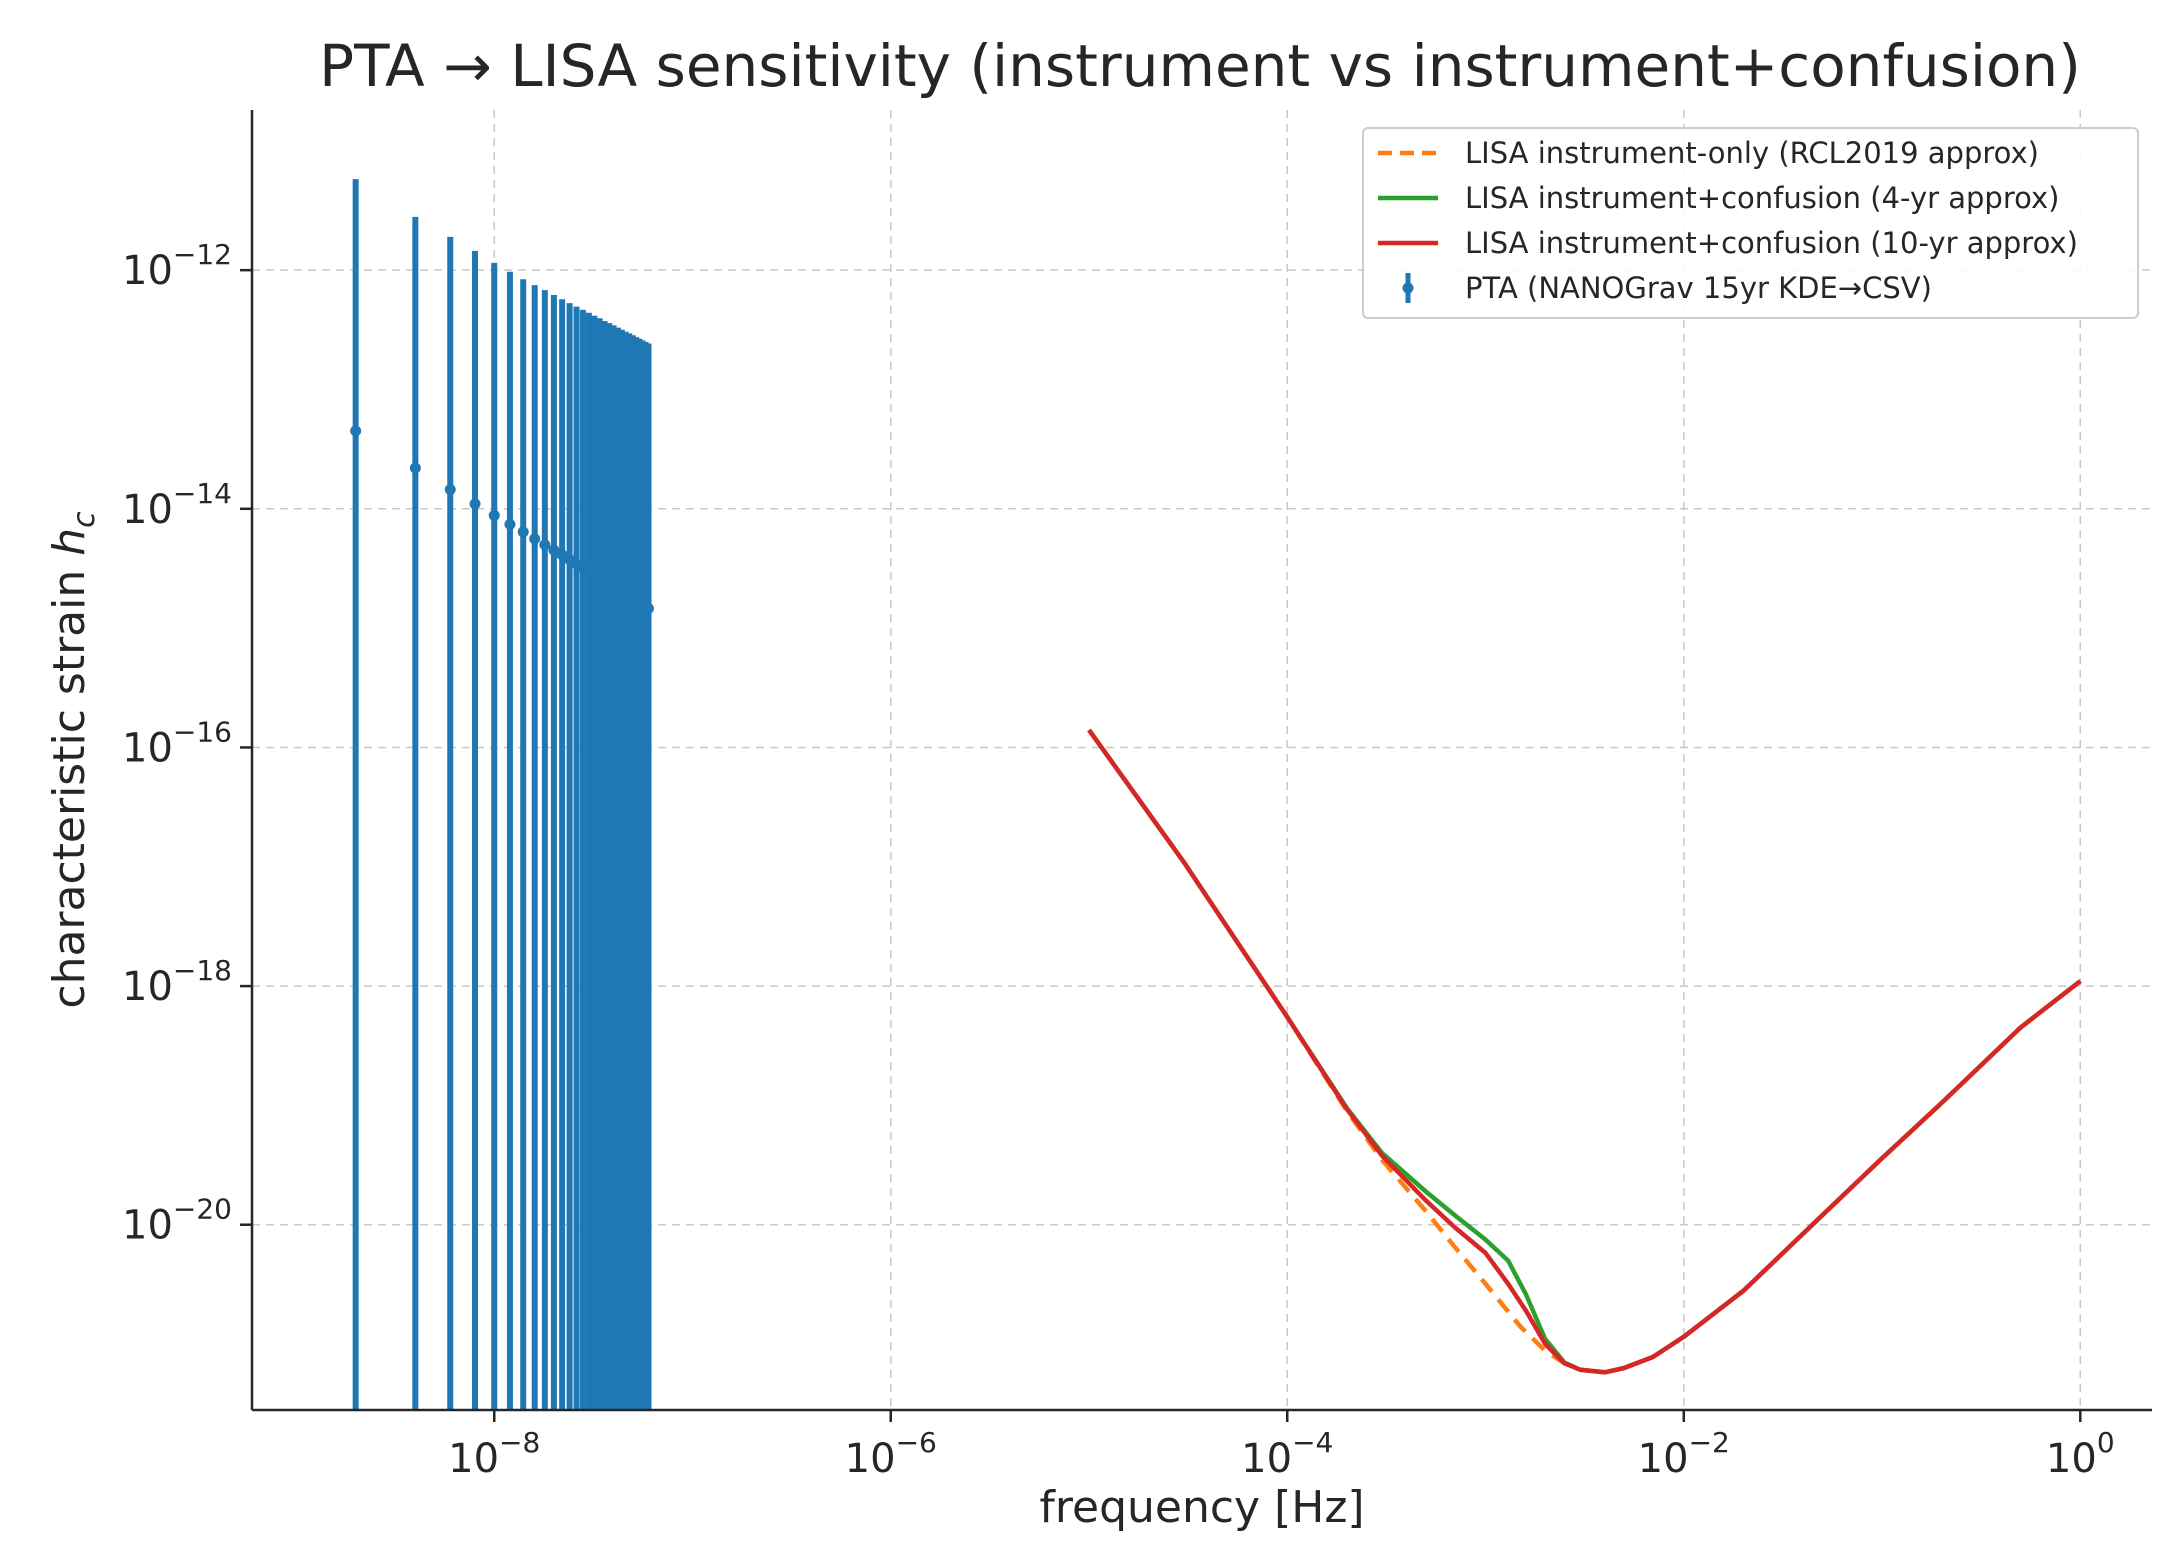 This screenshot has width=2184, height=1568. I want to click on legend-frame, so click(1750, 223).